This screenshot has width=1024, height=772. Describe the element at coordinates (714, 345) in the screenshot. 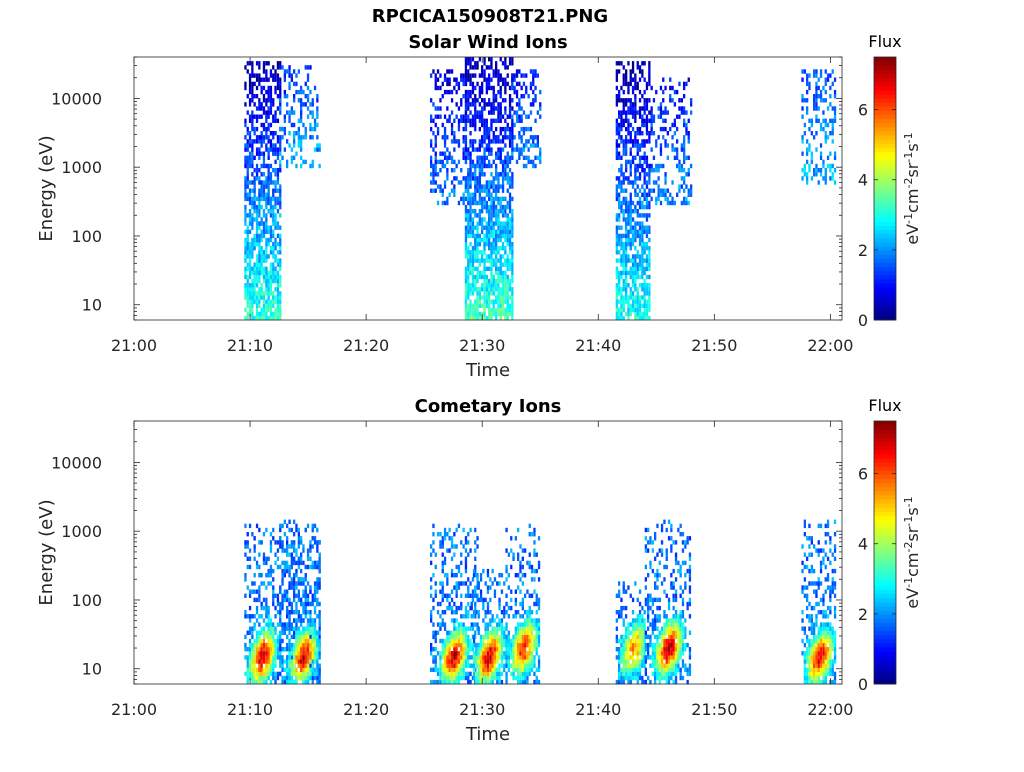

I see `x-tick-label: 21:50` at that location.